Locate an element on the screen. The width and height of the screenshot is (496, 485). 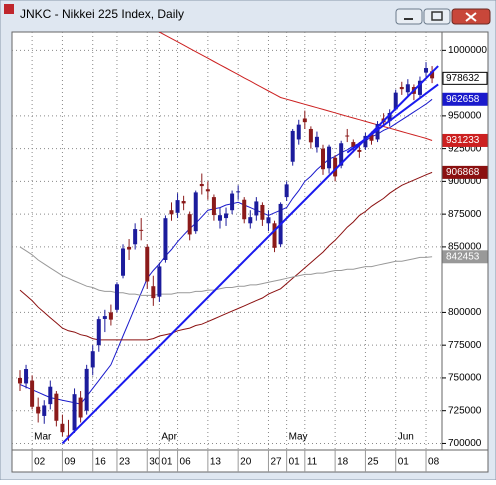
last-value-label: 962658 is located at coordinates (463, 99).